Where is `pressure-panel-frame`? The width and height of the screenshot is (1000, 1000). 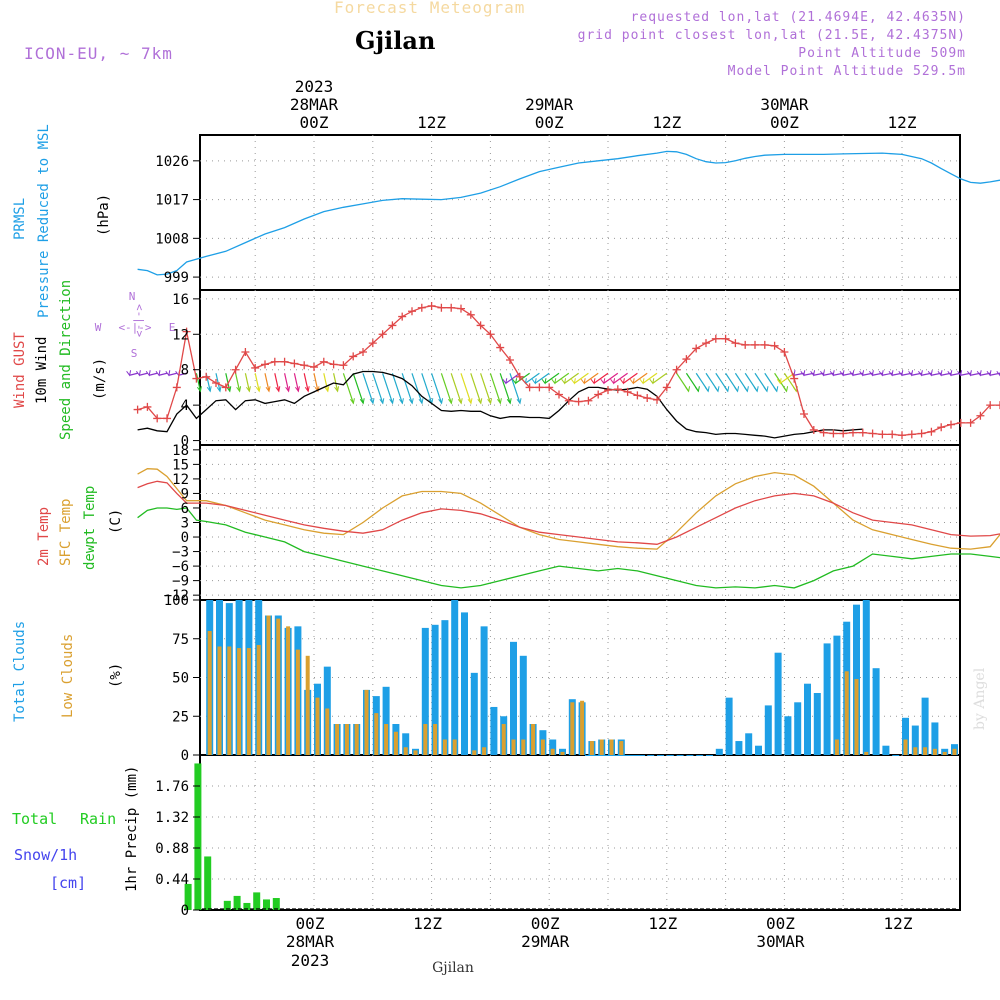 pressure-panel-frame is located at coordinates (580, 212).